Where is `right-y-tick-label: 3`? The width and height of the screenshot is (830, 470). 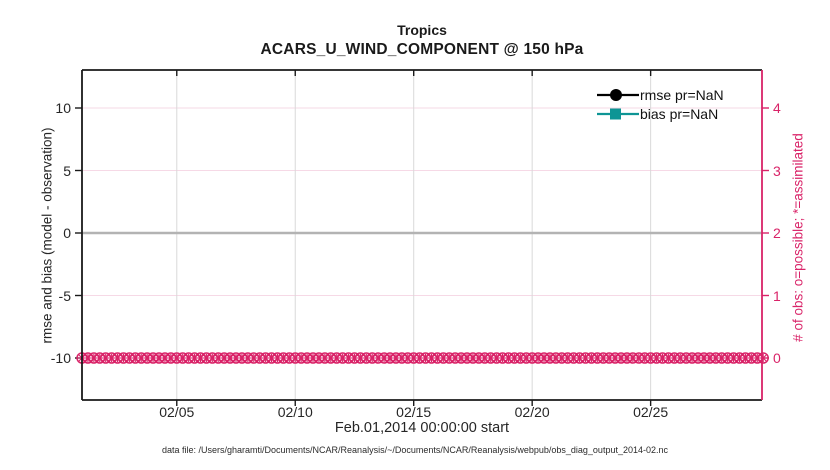
right-y-tick-label: 3 is located at coordinates (777, 170).